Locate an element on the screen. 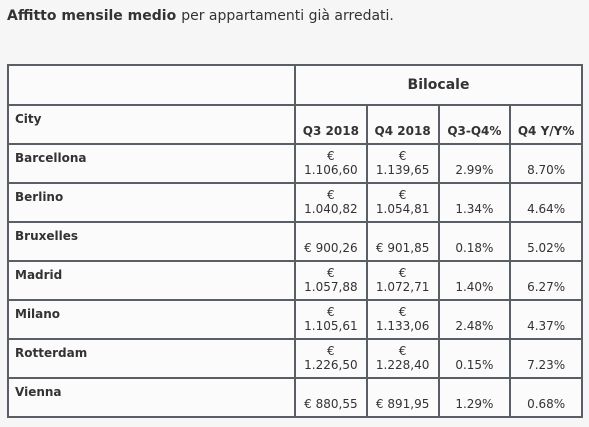  value-cell: 2.99% is located at coordinates (474, 163).